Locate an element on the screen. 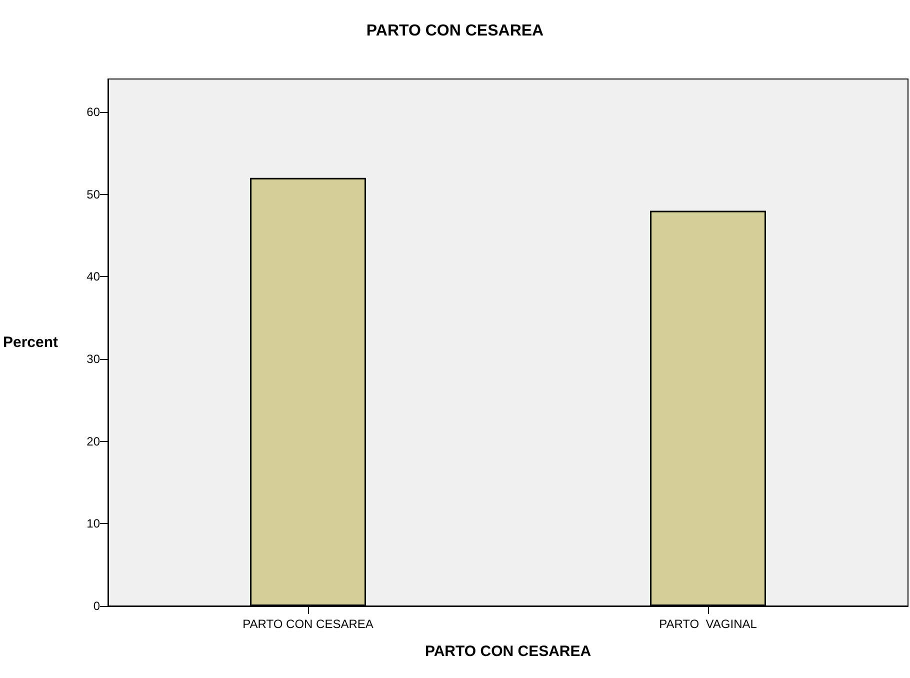  chart-title: PARTO CON CESAREA is located at coordinates (455, 31).